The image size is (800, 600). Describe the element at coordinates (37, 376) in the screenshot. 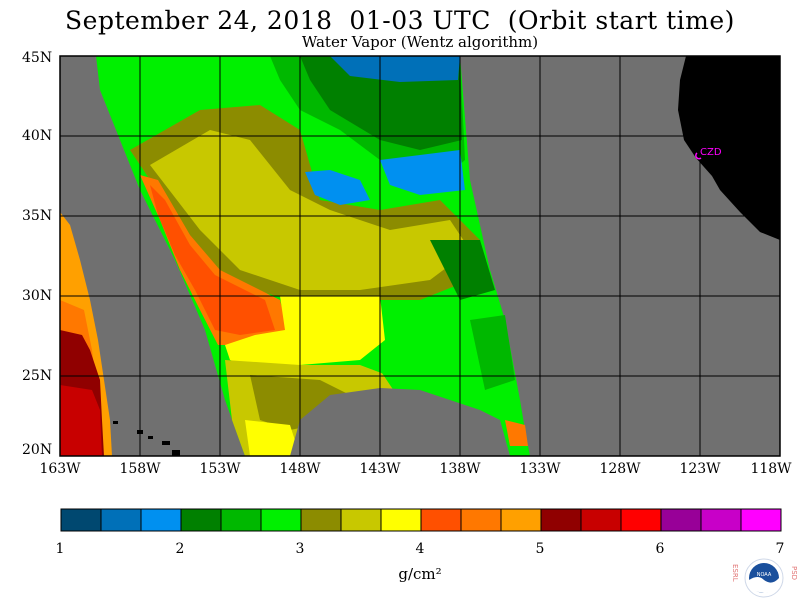

I see `lat-label: 25N` at that location.